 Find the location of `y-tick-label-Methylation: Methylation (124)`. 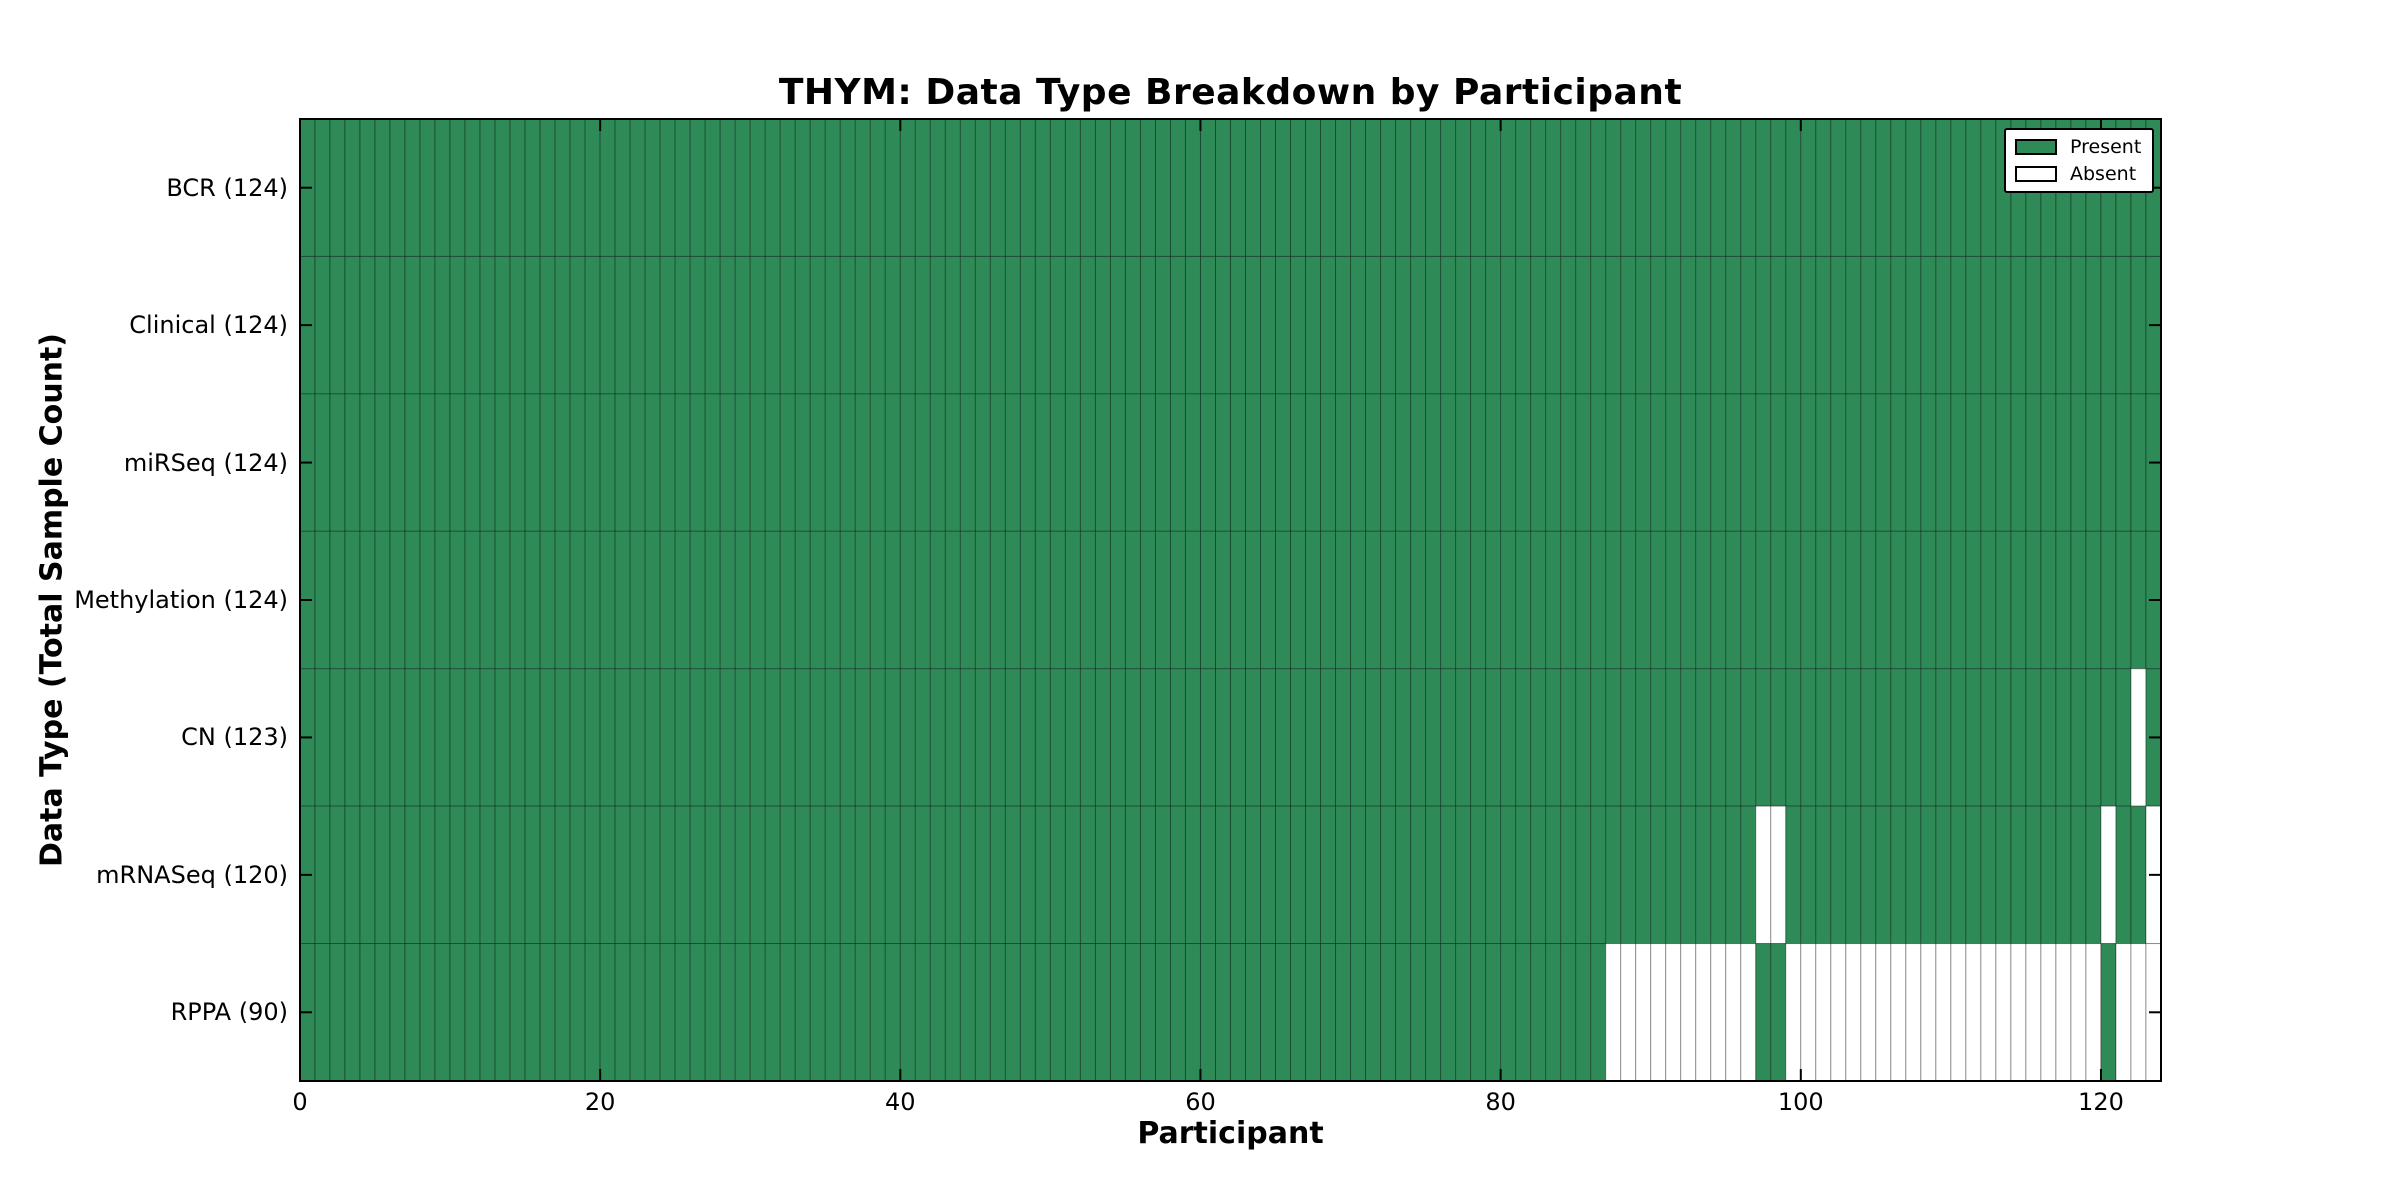

y-tick-label-Methylation: Methylation (124) is located at coordinates (181, 600).